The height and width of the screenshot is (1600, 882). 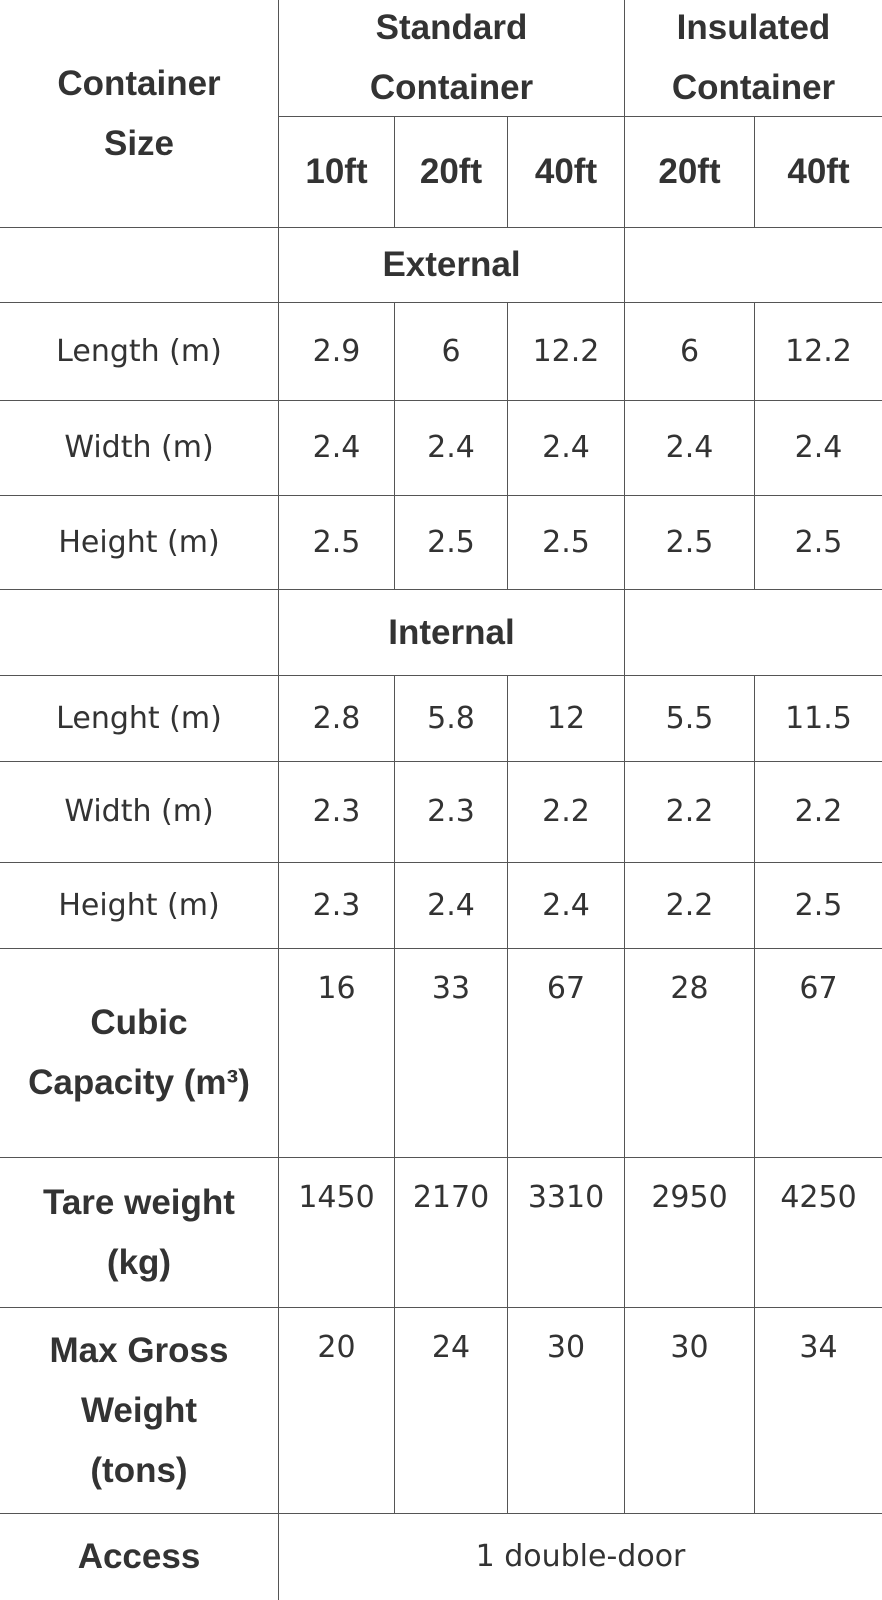 What do you see at coordinates (580, 1556) in the screenshot?
I see `value-cell: 1 double-door` at bounding box center [580, 1556].